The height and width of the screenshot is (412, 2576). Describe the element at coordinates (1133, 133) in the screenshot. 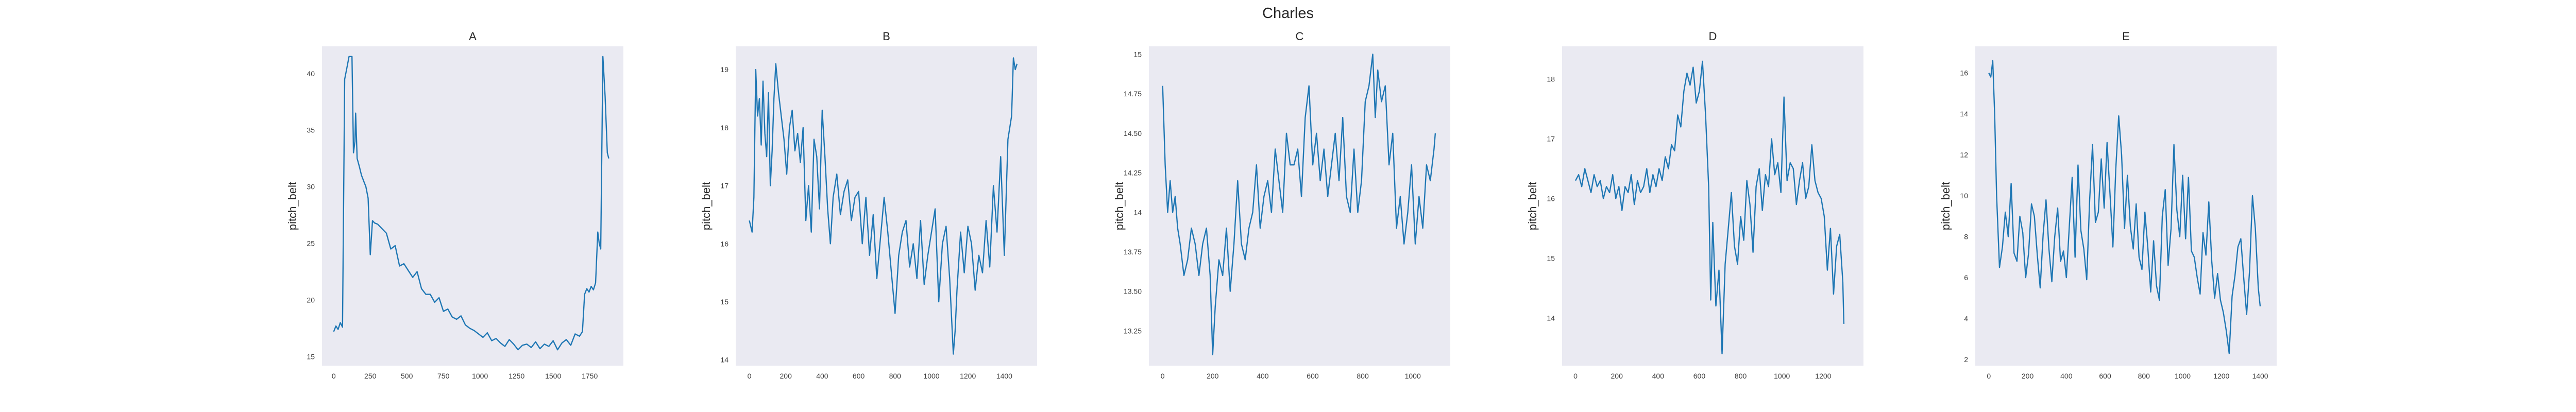

I see `y-tick-label: 14.50` at that location.